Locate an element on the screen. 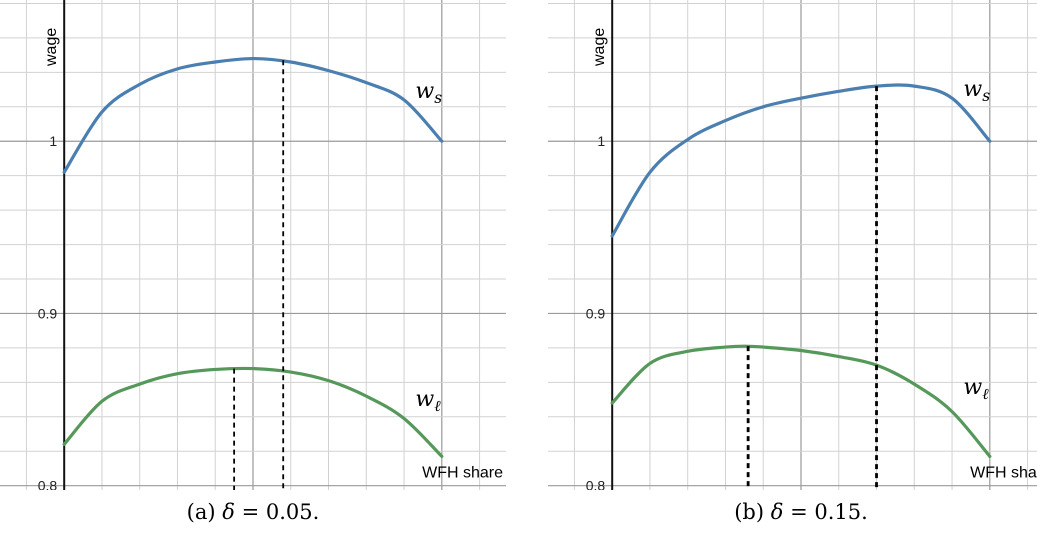  caption-b: (b) δ = 0.15. is located at coordinates (792, 512).